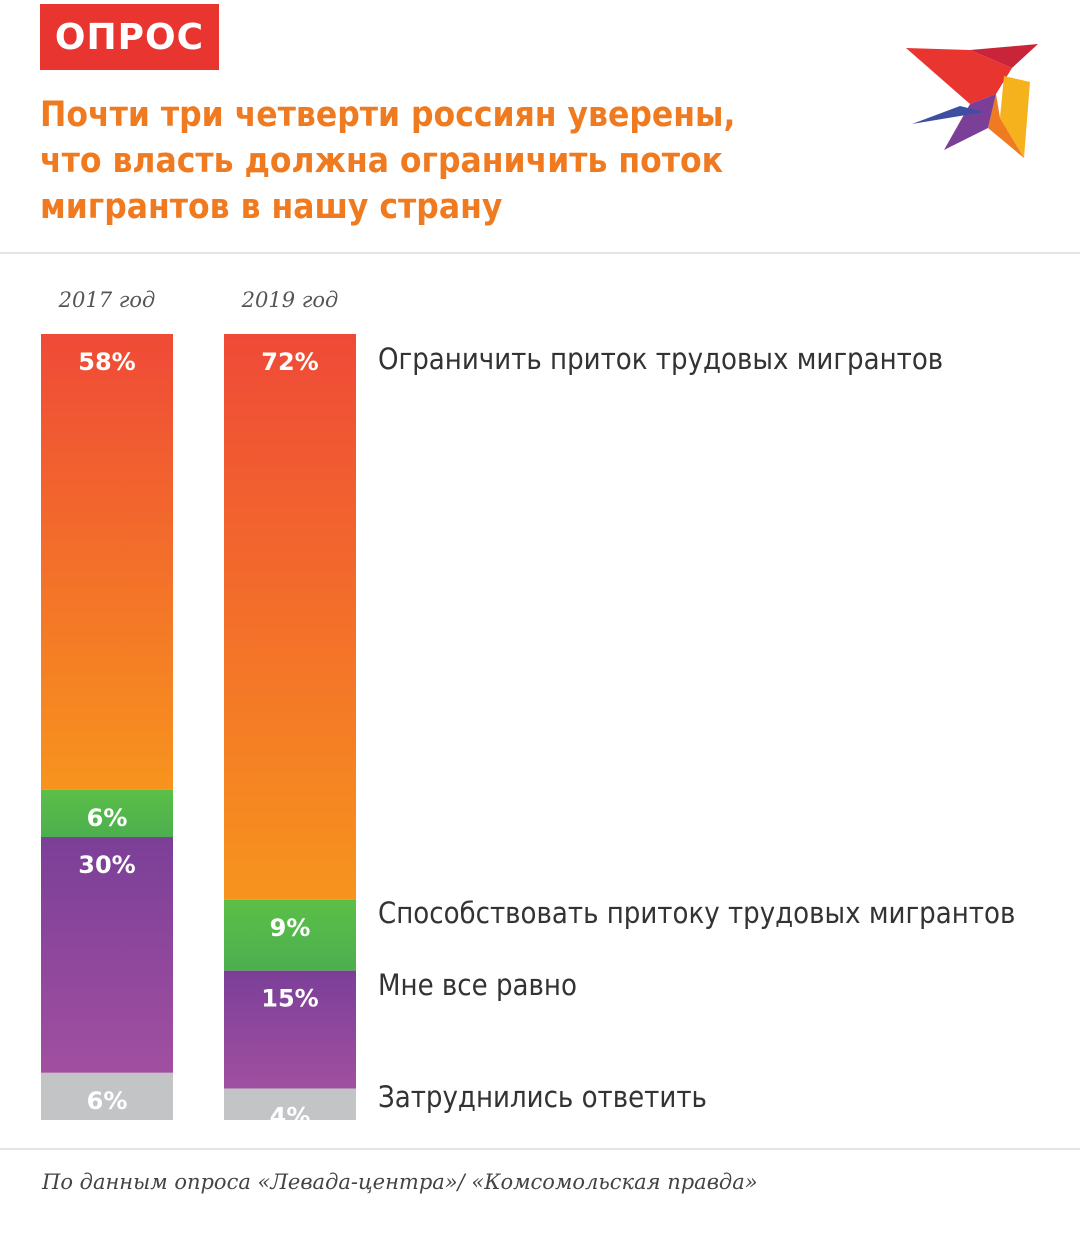 The width and height of the screenshot is (1080, 1239). I want to click on headline-line-3: мигрантов в нашу страну, so click(271, 207).